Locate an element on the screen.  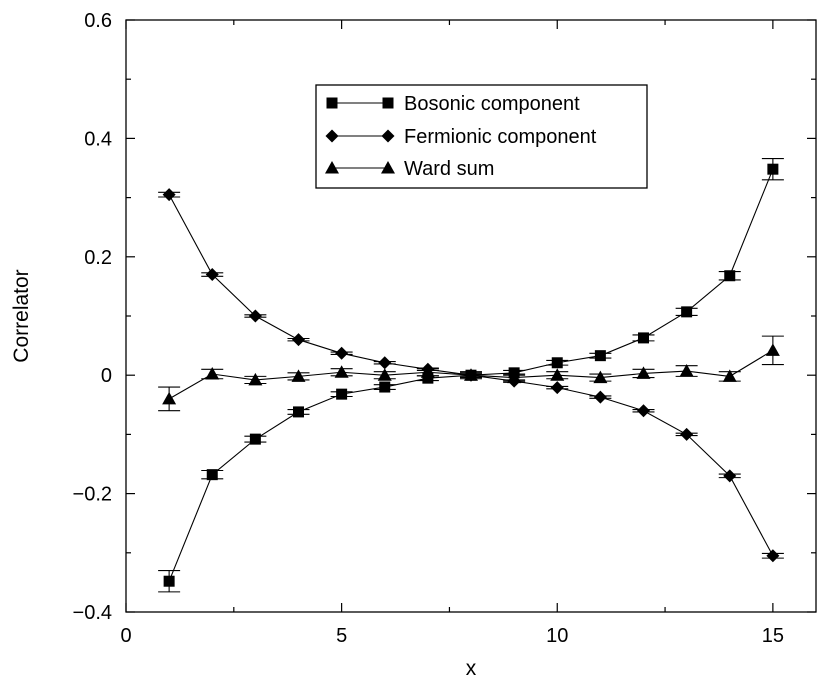
x-tick-label: 5 is located at coordinates (341, 636).